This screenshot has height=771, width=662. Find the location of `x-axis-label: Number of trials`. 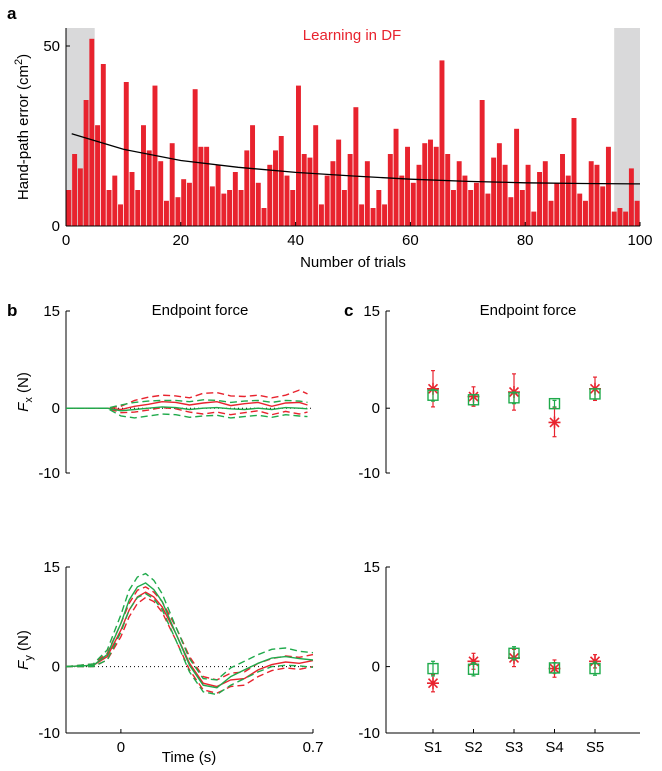

x-axis-label: Number of trials is located at coordinates (353, 262).